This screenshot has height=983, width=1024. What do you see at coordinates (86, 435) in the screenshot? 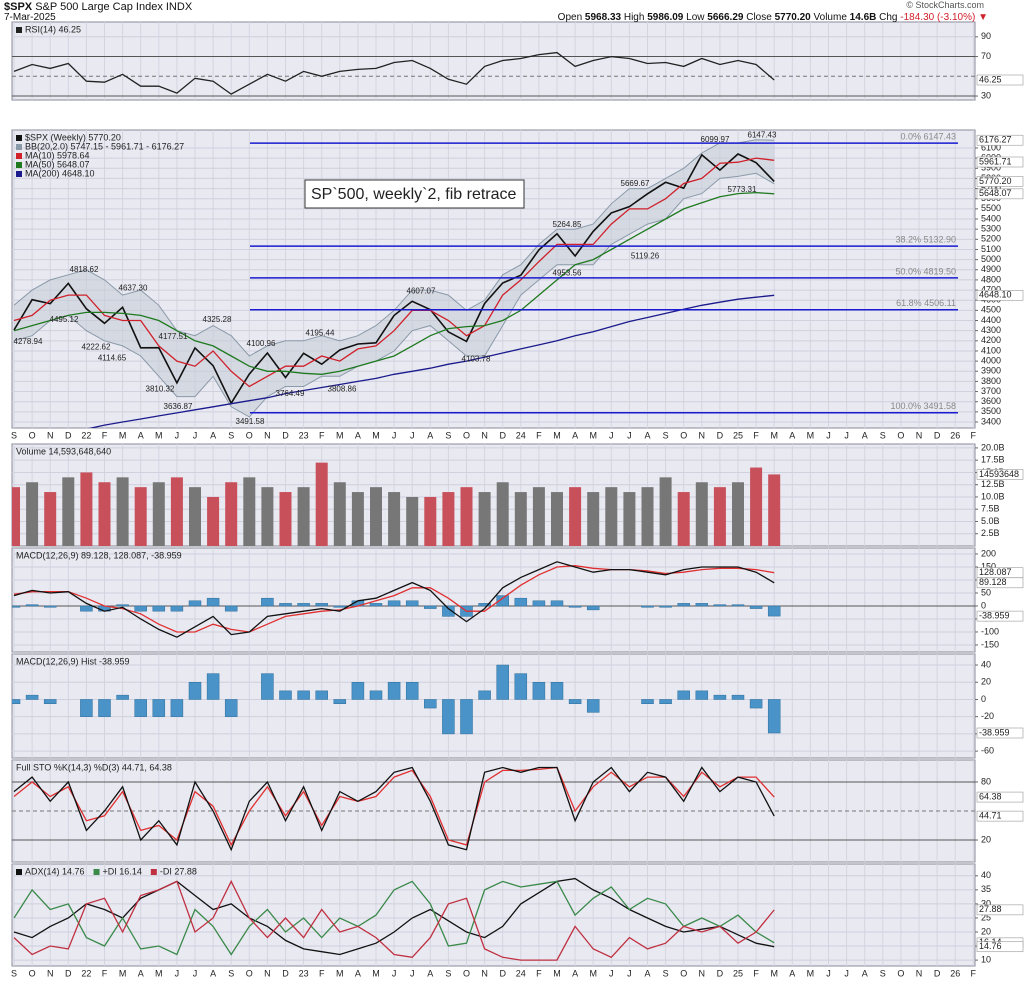
I see `x-tick-label: 22` at bounding box center [86, 435].